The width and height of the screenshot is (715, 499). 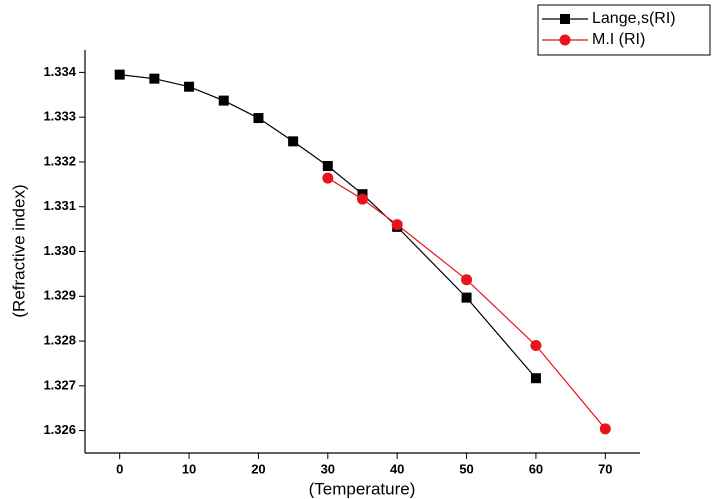 I want to click on x-tick-label: 50, so click(x=466, y=468).